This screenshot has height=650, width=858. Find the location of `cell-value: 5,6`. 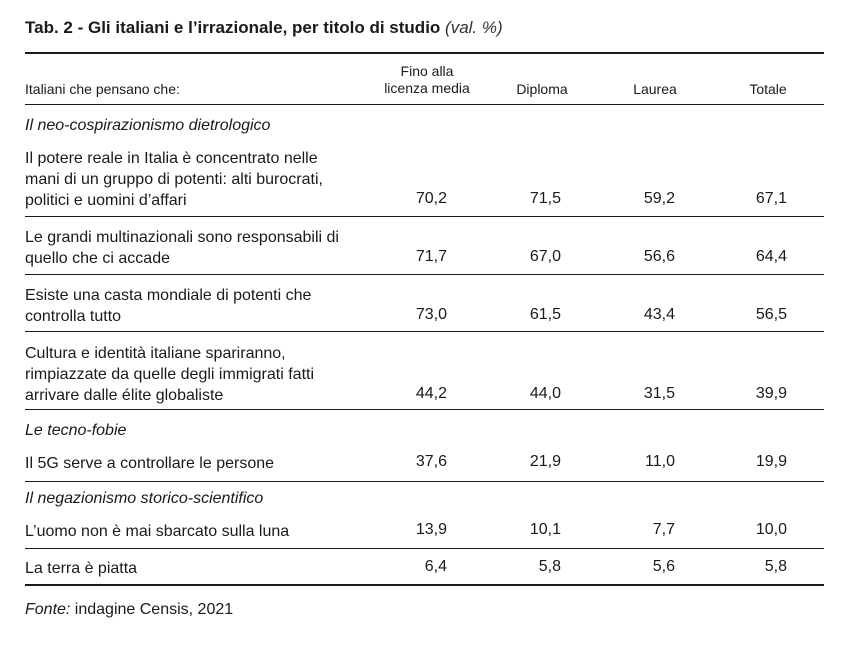

cell-value: 5,6 is located at coordinates (663, 566).